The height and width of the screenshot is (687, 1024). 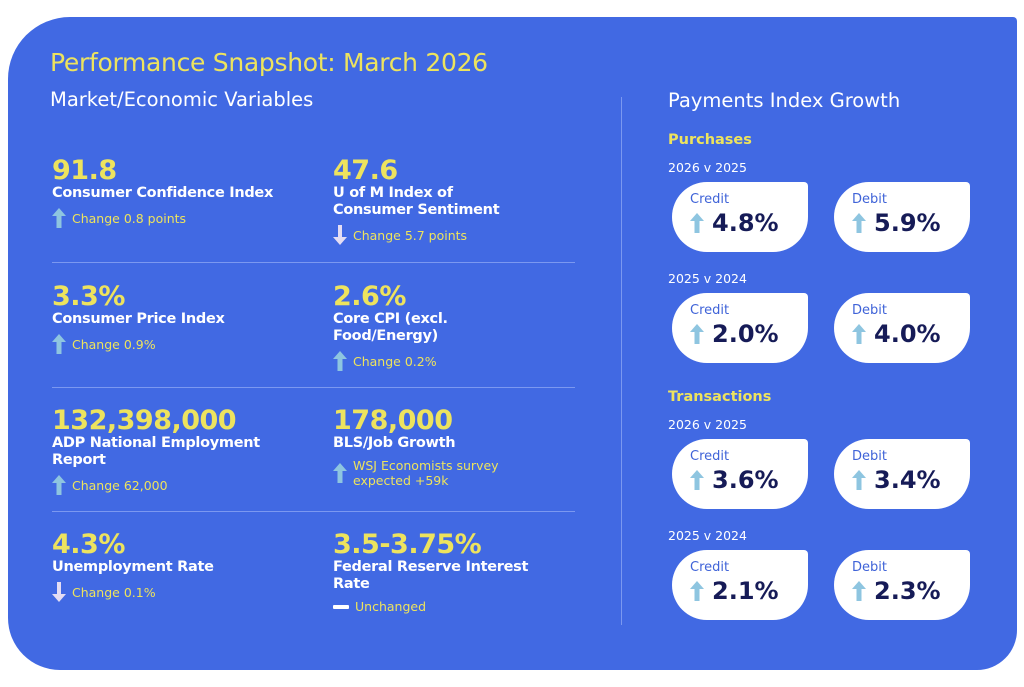 I want to click on debit-value: 2.3%, so click(x=907, y=591).